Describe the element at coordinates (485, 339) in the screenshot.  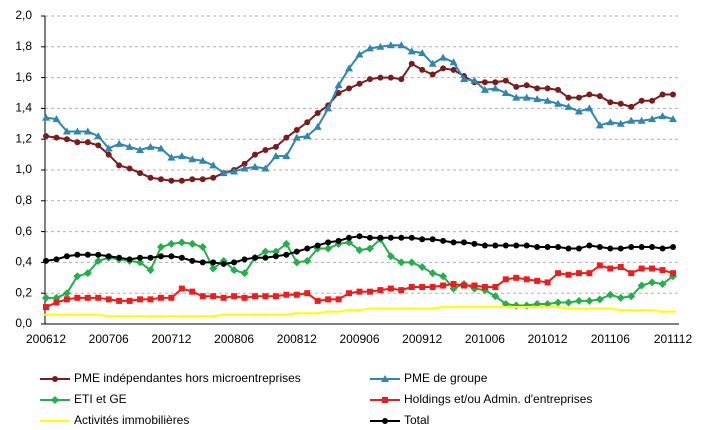
I see `x-tick-label: 201006` at that location.